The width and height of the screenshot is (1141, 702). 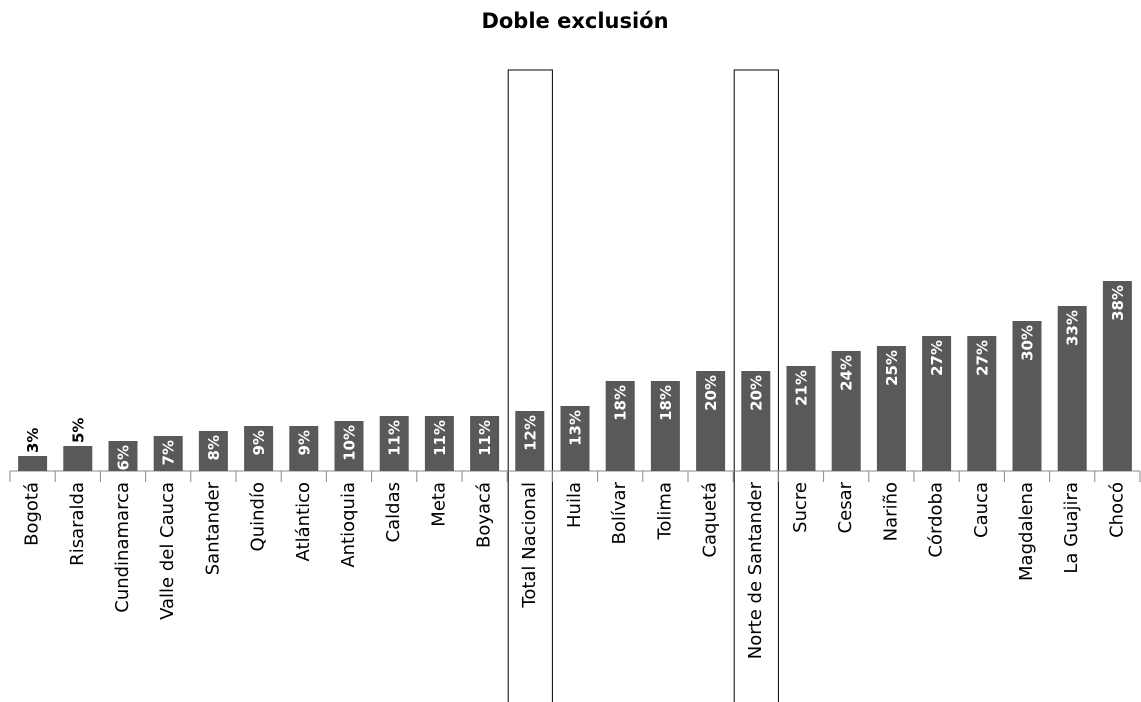 What do you see at coordinates (574, 505) in the screenshot?
I see `x-tick-label: Huila` at bounding box center [574, 505].